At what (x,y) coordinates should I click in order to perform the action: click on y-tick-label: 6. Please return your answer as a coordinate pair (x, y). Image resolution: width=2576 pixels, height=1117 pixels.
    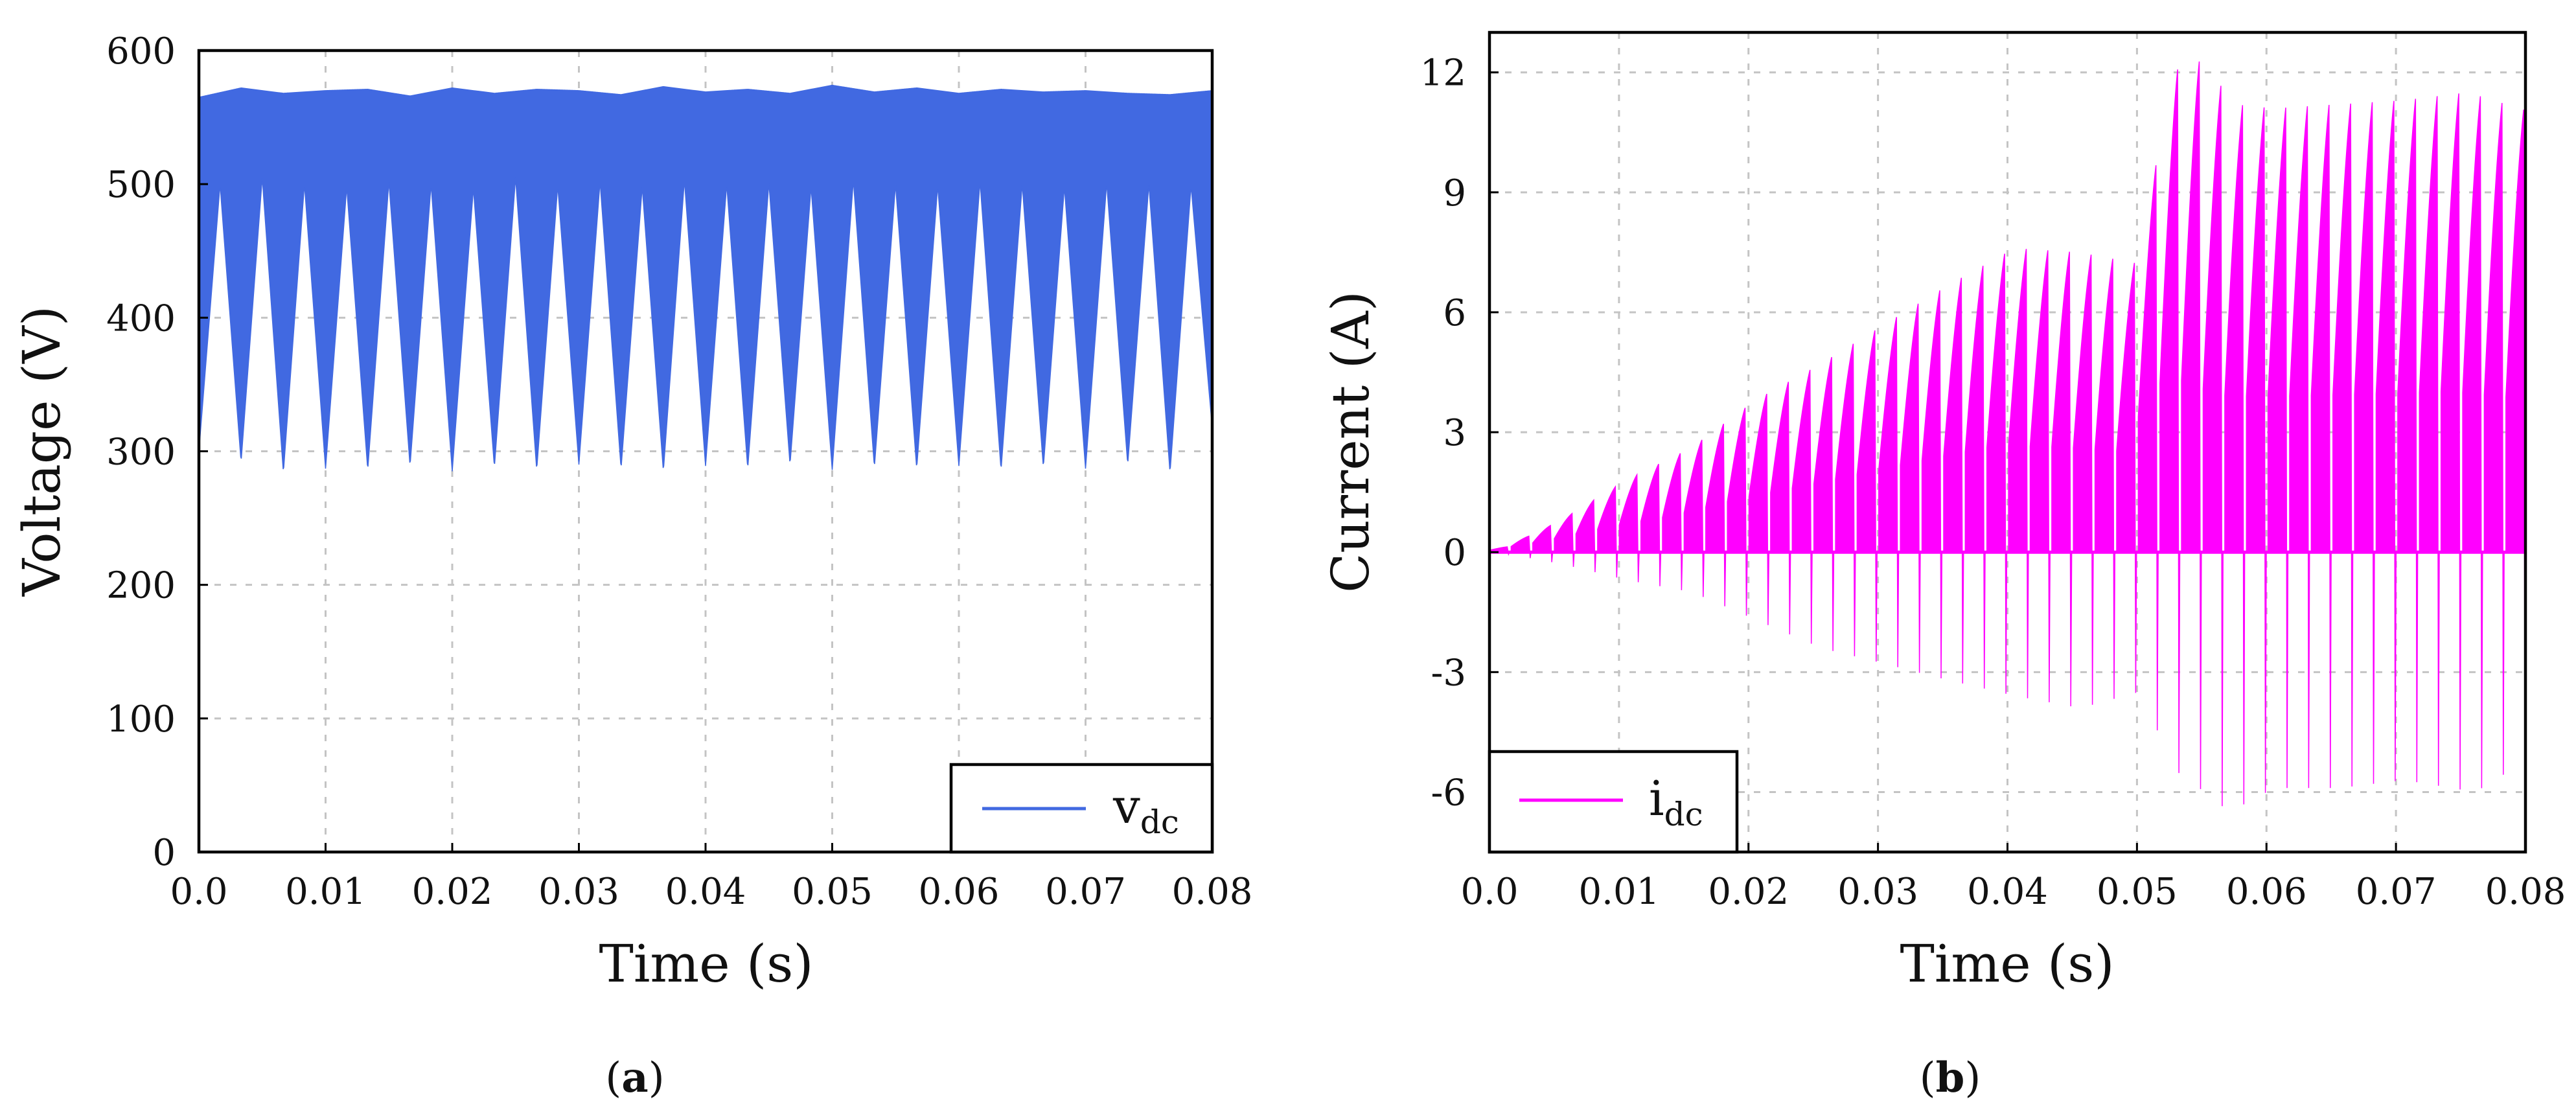
    Looking at the image, I should click on (1454, 313).